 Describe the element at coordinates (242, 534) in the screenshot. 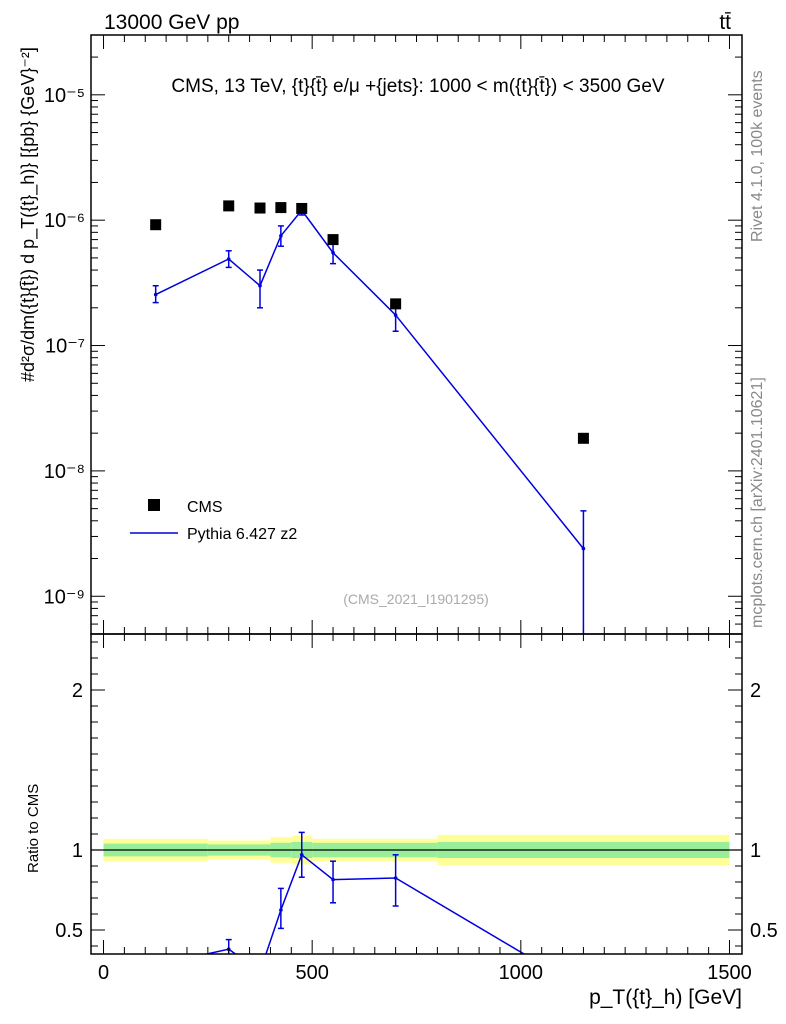

I see `legend-label-pythia: Pythia 6.427 z2` at that location.